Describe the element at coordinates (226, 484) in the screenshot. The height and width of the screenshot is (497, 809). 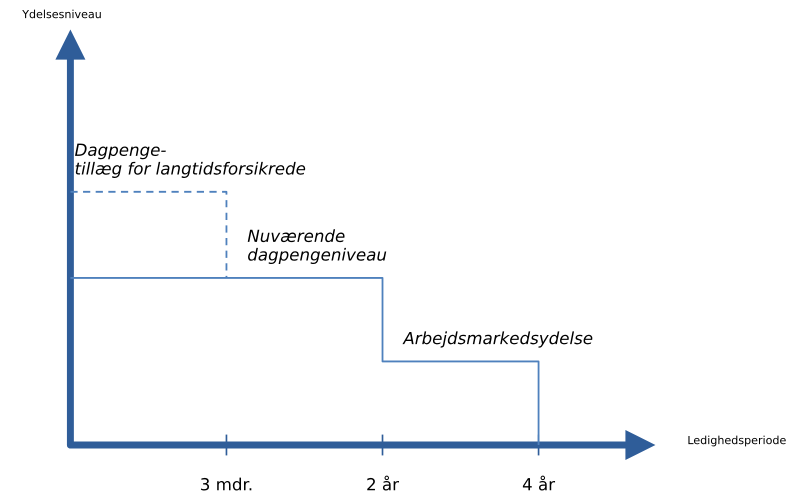
I see `x-tick-label: 3 mdr.` at that location.